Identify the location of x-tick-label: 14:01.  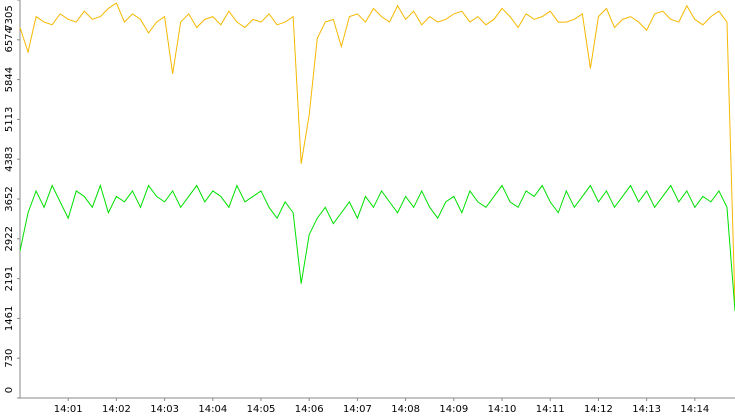
(68, 409).